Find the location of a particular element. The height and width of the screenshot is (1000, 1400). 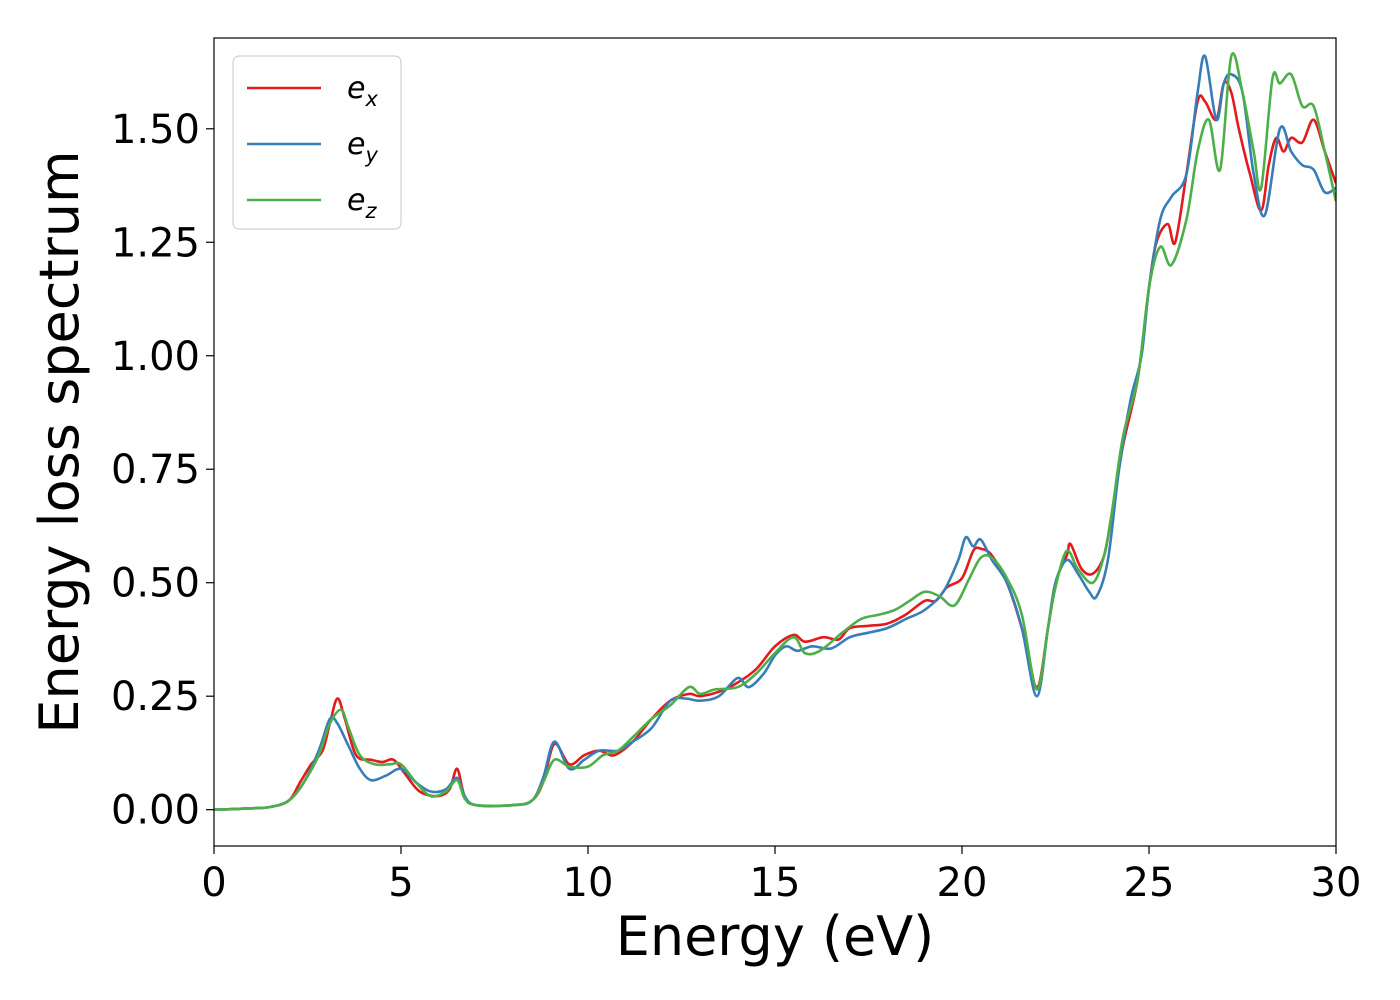

legend-label-ez: ez is located at coordinates (362, 203).